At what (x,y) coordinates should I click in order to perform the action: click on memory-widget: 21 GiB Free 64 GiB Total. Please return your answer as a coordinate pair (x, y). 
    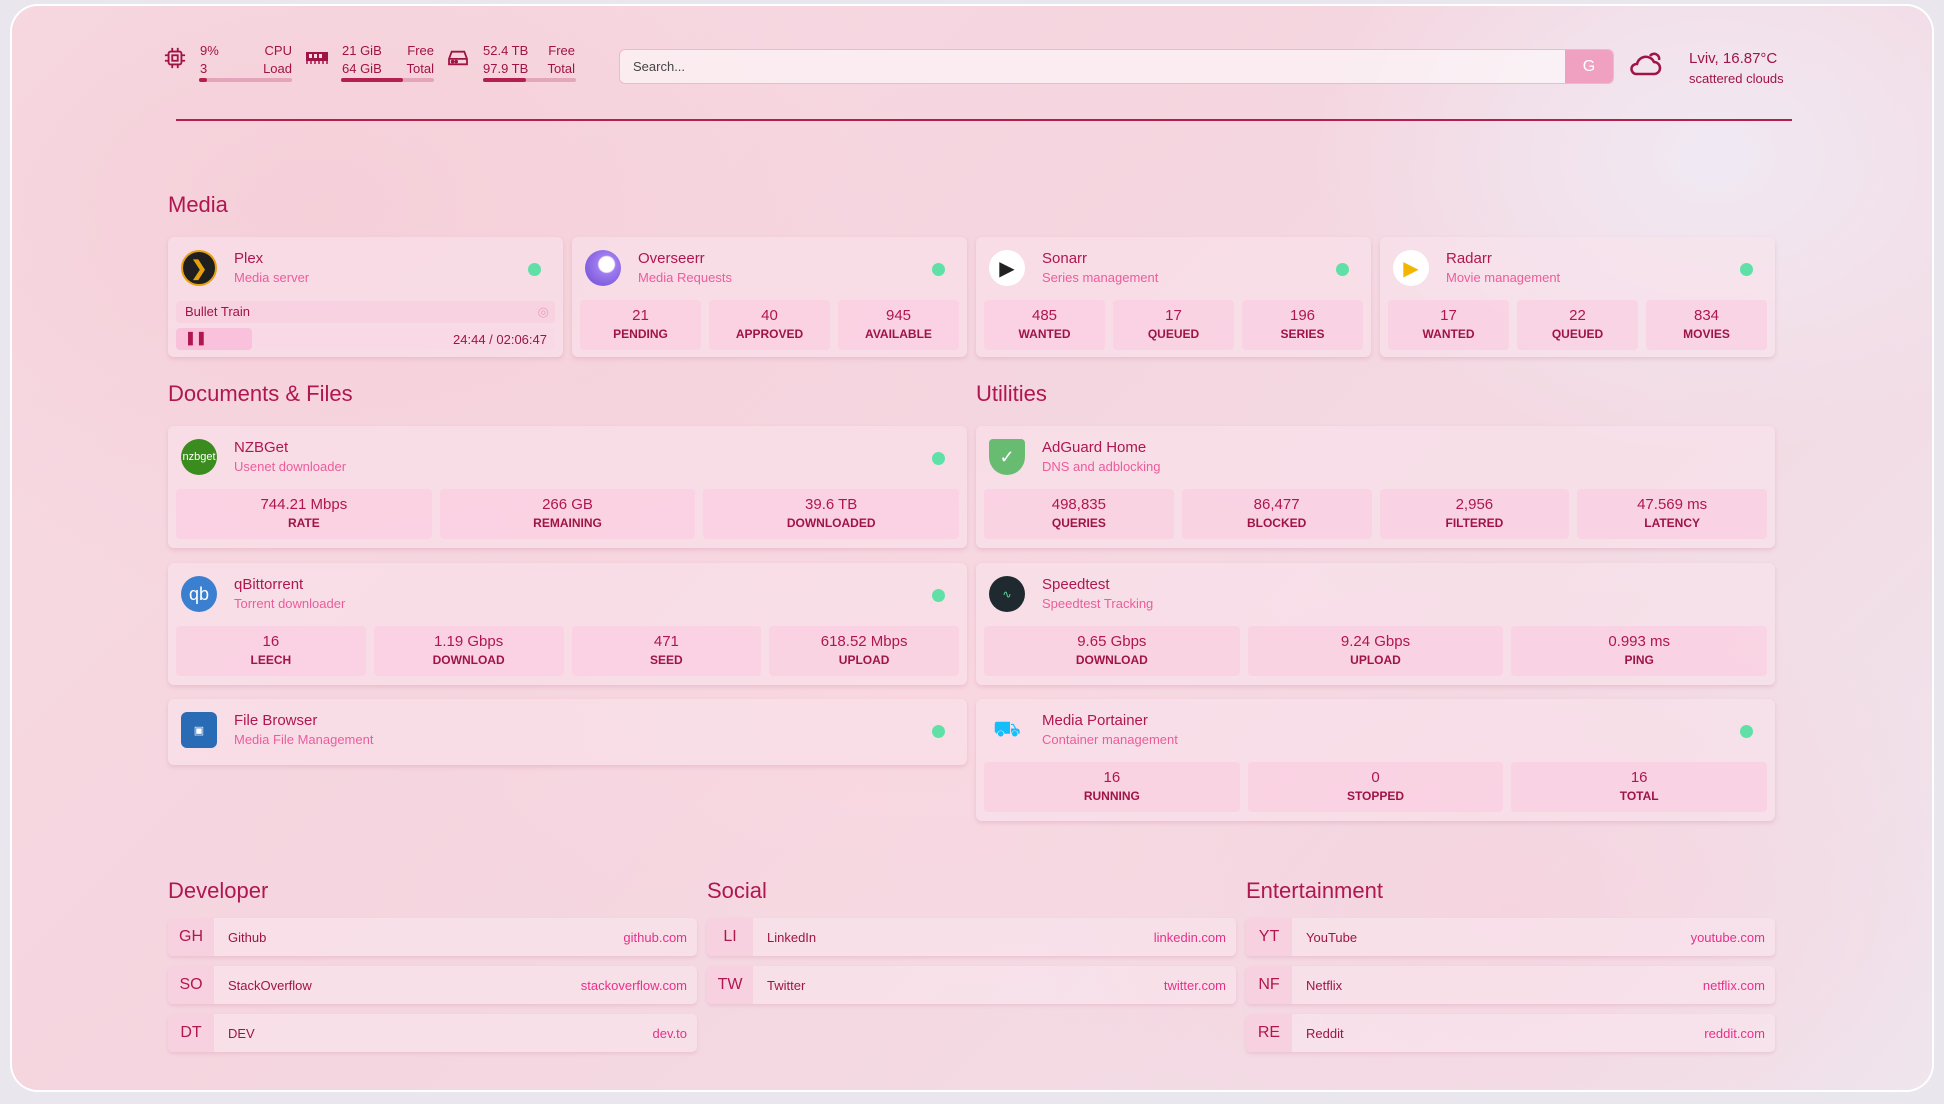
    Looking at the image, I should click on (370, 60).